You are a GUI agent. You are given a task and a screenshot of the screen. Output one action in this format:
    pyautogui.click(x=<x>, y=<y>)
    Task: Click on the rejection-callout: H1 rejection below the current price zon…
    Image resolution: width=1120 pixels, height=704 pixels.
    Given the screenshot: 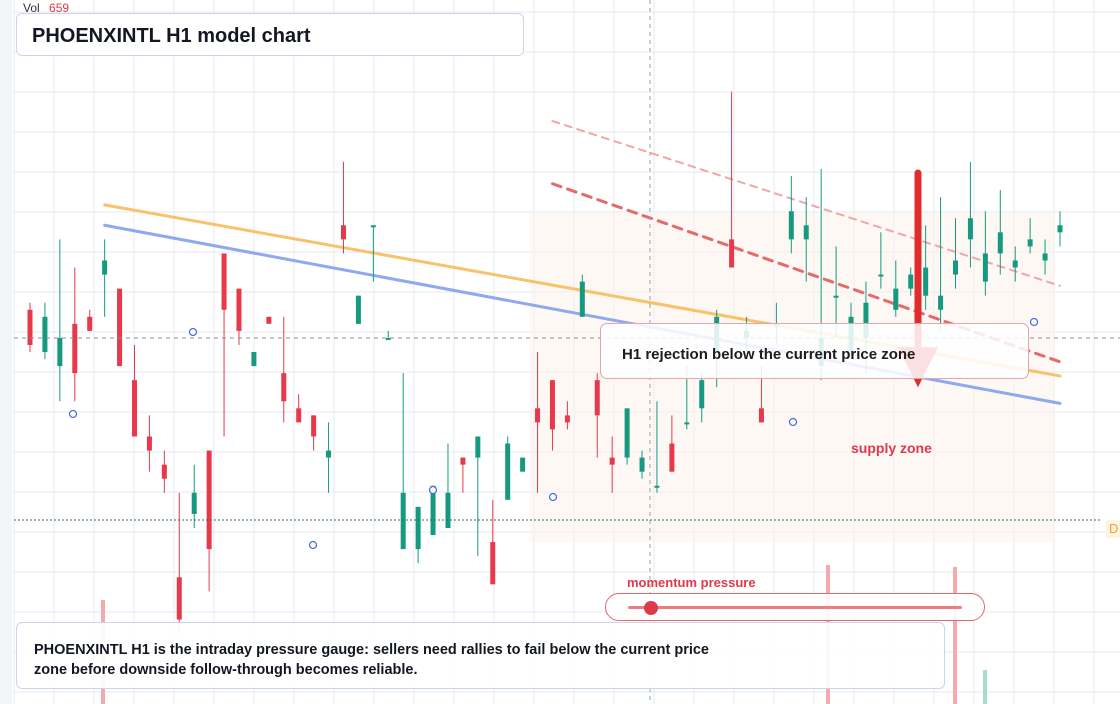 What is the action you would take?
    pyautogui.click(x=814, y=351)
    